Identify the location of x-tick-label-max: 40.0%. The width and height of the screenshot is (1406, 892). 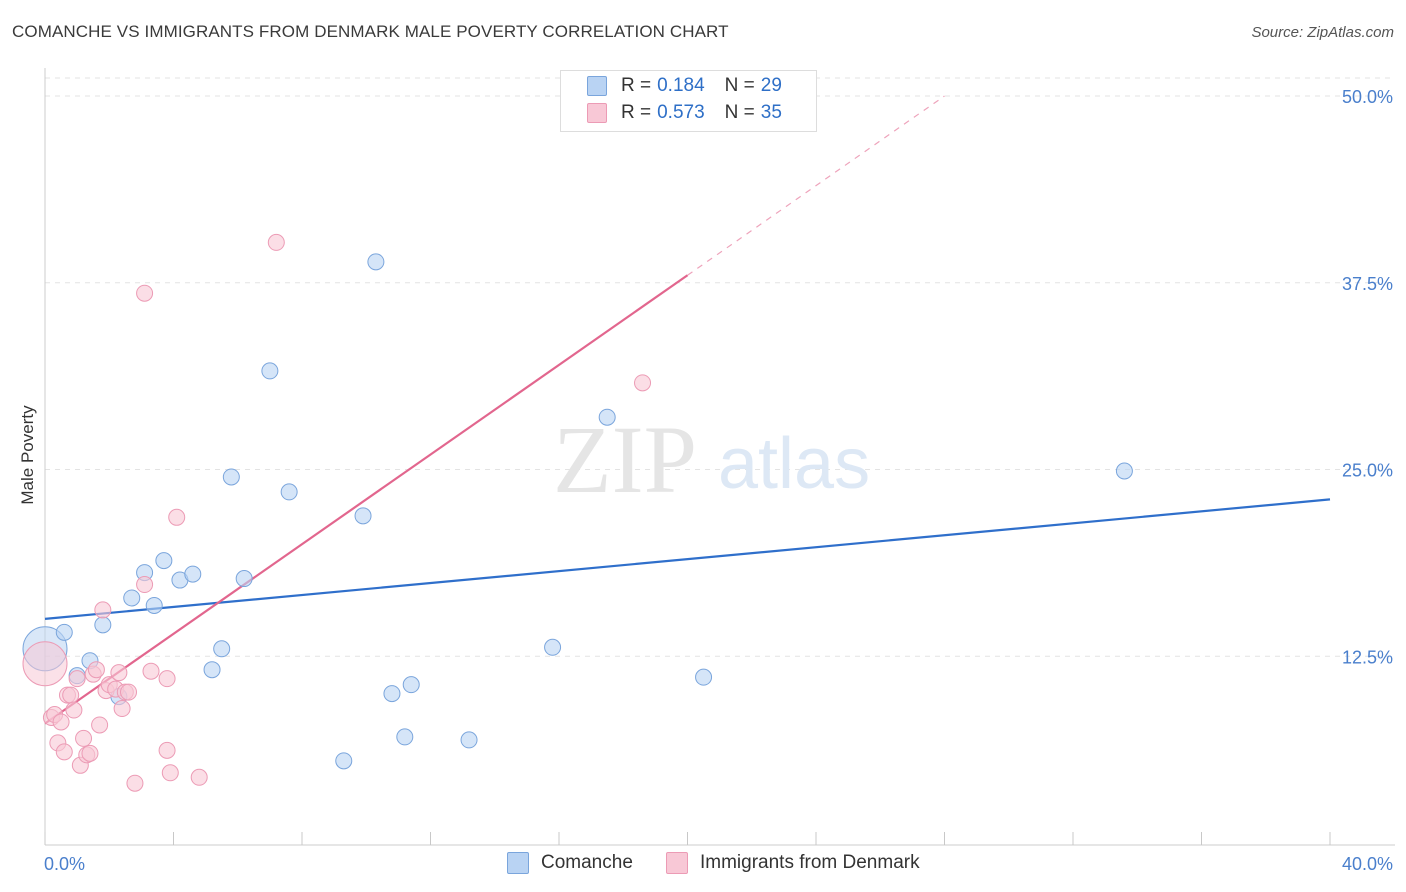
(1367, 864).